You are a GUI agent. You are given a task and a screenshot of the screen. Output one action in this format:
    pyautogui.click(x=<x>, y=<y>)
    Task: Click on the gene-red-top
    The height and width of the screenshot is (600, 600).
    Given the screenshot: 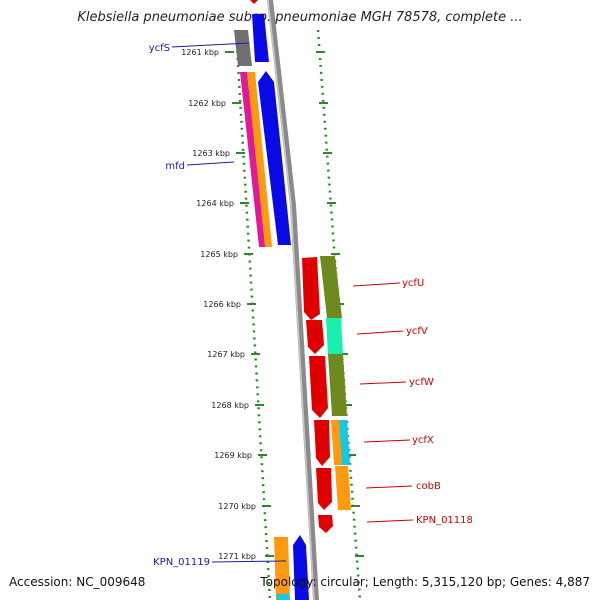 What is the action you would take?
    pyautogui.click(x=254, y=2)
    